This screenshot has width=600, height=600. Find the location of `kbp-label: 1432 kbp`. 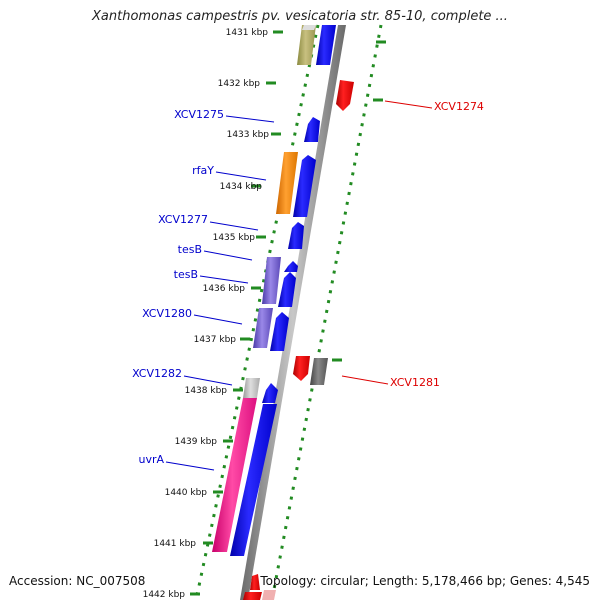

kbp-label: 1432 kbp is located at coordinates (239, 84).